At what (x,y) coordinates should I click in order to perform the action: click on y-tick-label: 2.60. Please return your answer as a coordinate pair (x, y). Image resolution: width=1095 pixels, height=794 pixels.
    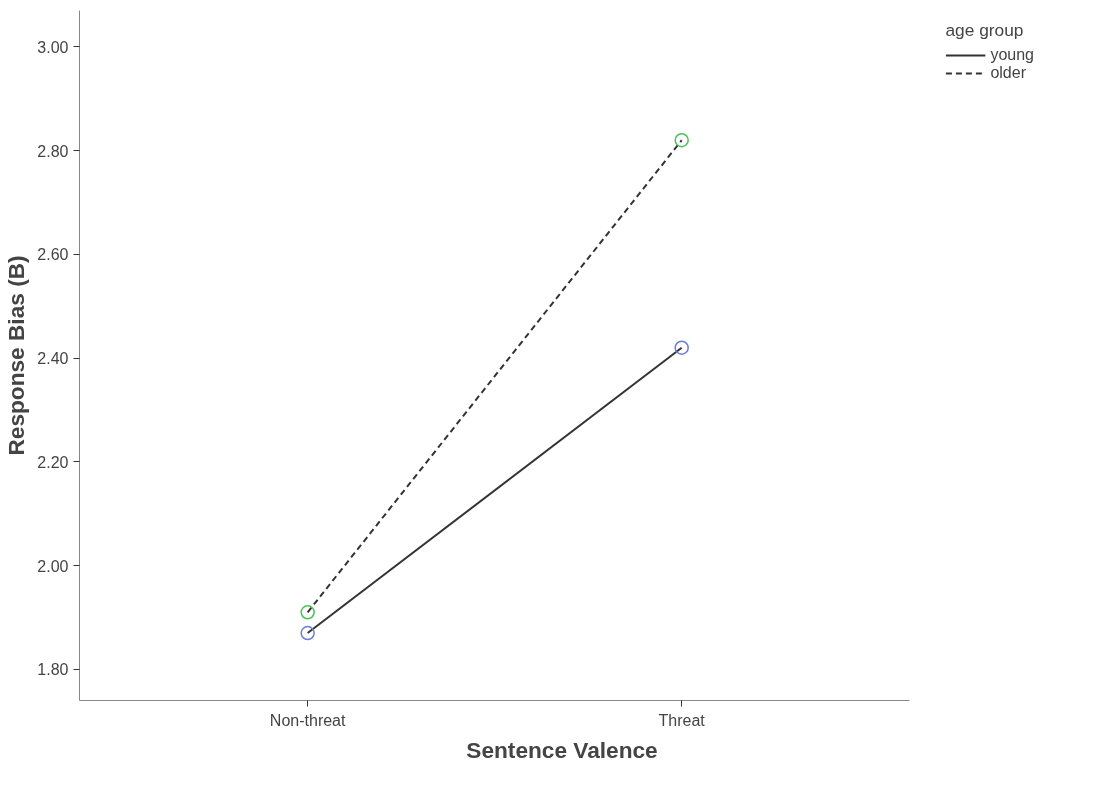
    Looking at the image, I should click on (53, 255).